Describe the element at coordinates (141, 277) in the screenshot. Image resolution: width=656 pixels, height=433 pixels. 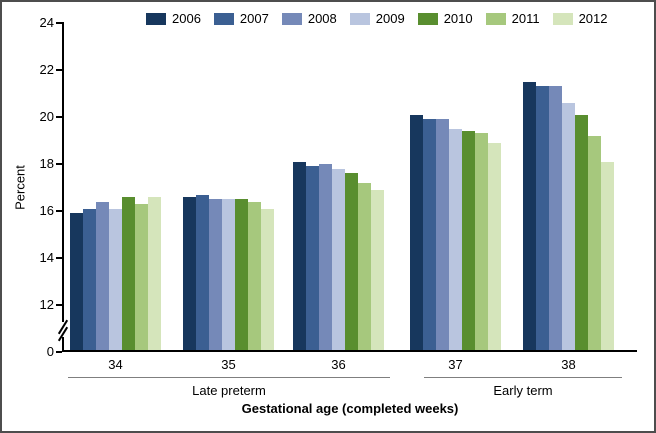
I see `bar-2011-week34` at that location.